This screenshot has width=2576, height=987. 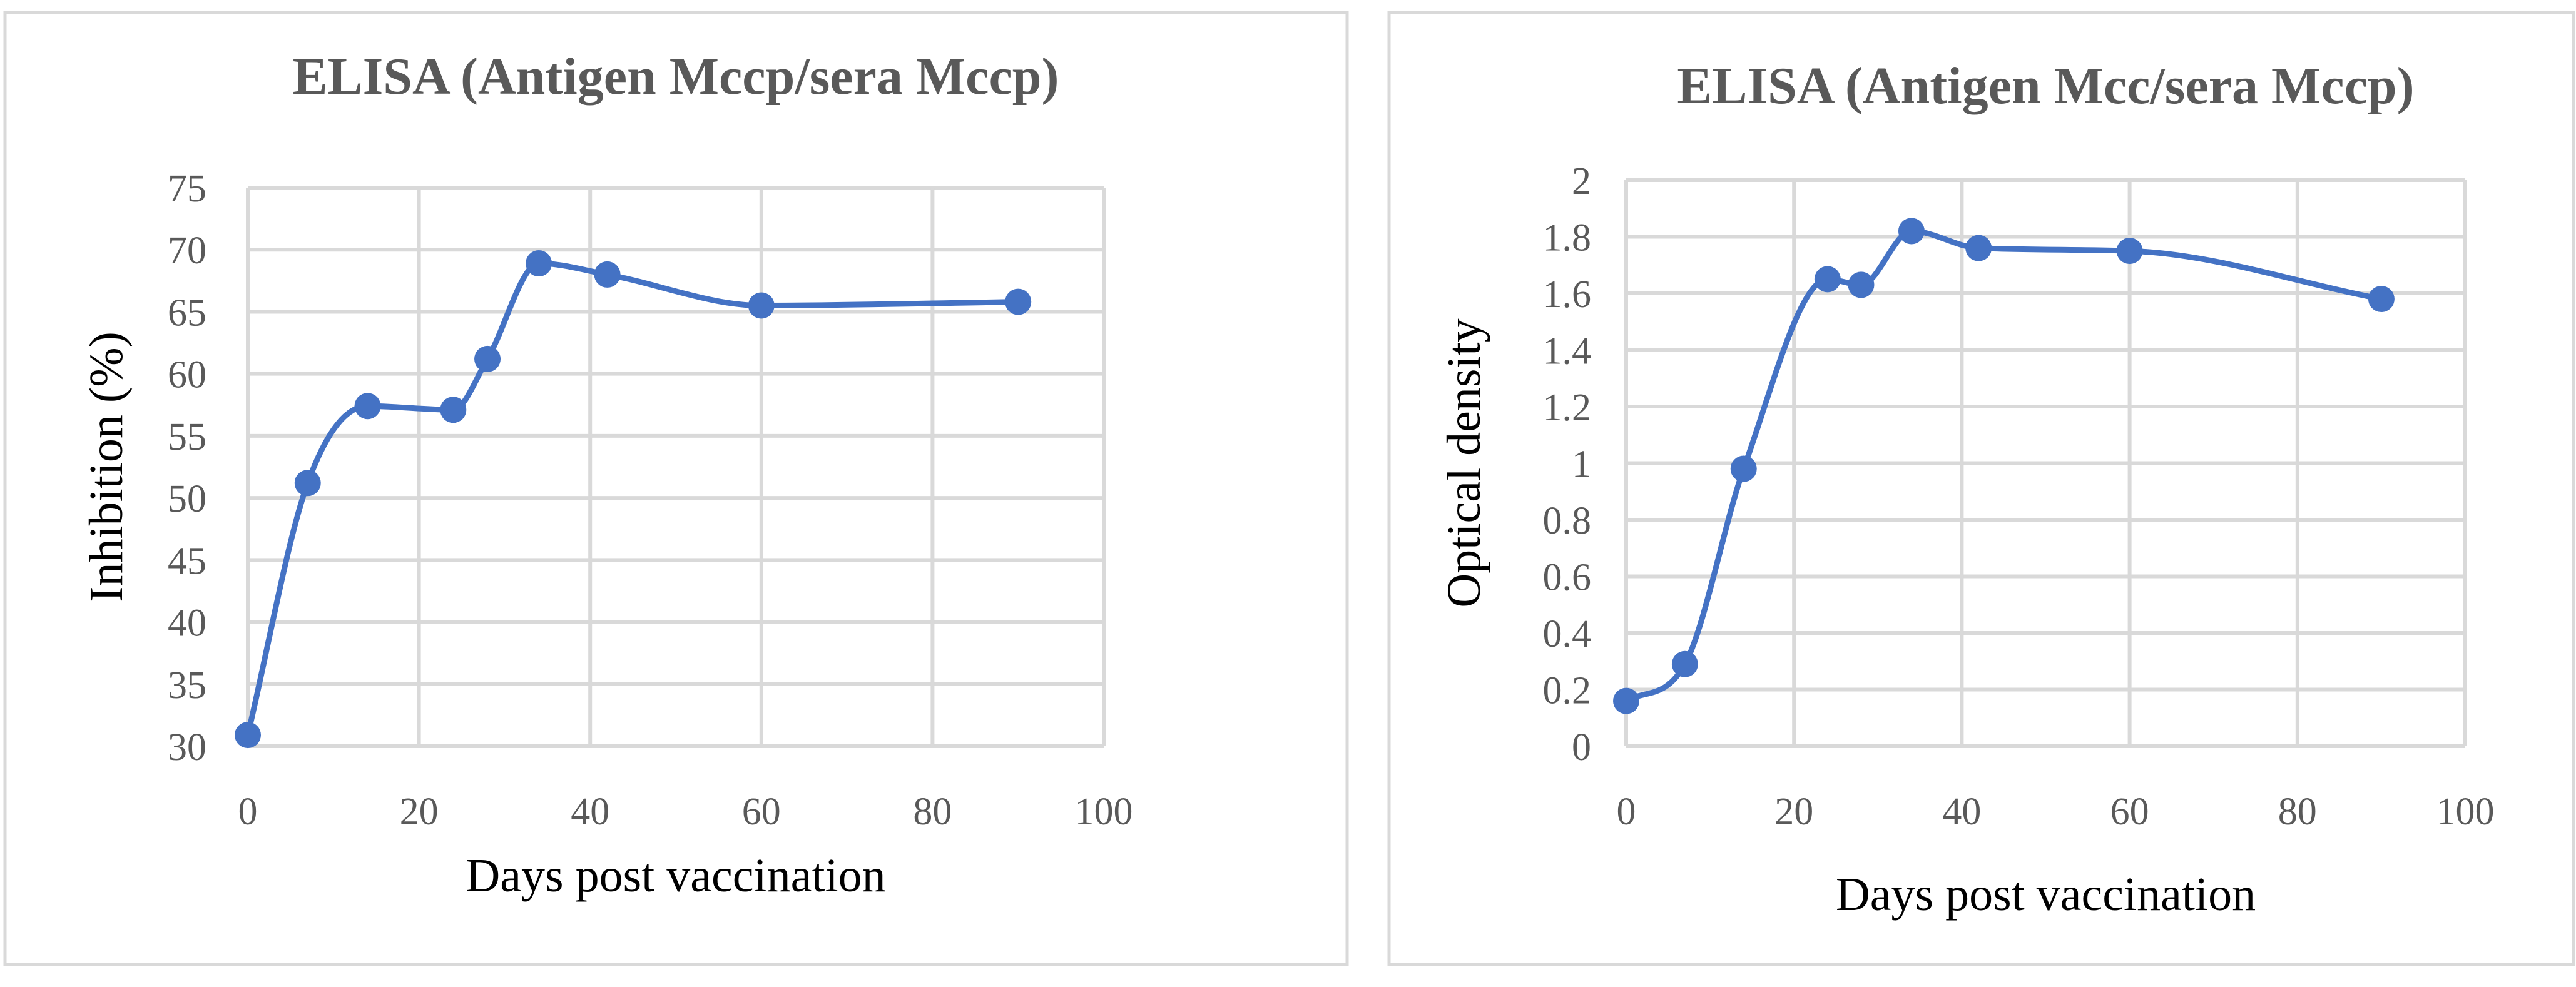 What do you see at coordinates (107, 467) in the screenshot?
I see `y-axis-label: Inhibition (%)` at bounding box center [107, 467].